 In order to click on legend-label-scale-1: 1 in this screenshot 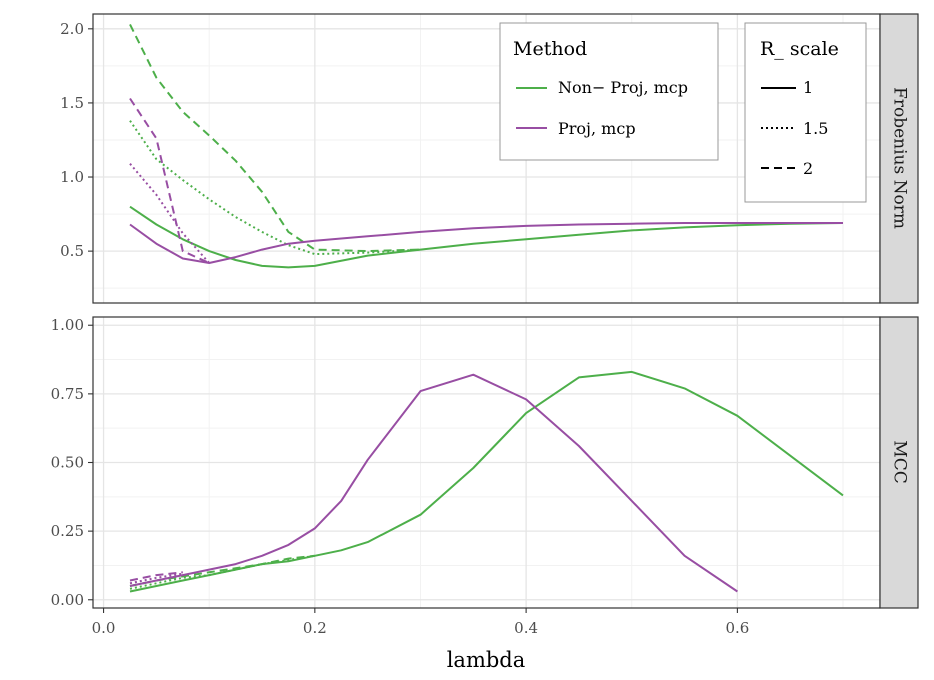, I will do `click(808, 87)`.